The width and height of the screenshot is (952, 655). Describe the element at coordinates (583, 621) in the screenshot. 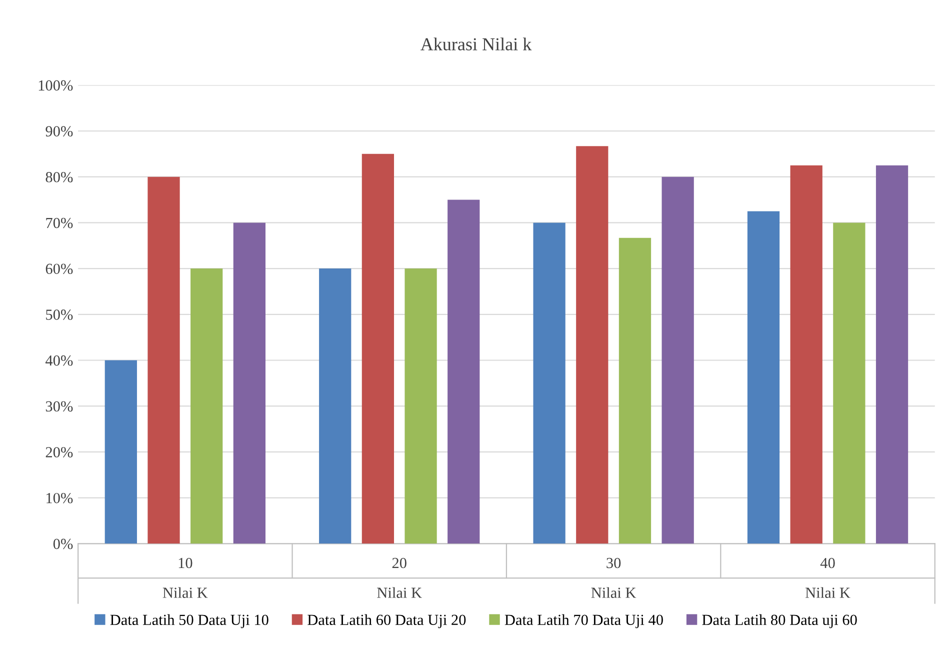

I see `legend-label: Data Latih 70 Data Uji 40` at that location.